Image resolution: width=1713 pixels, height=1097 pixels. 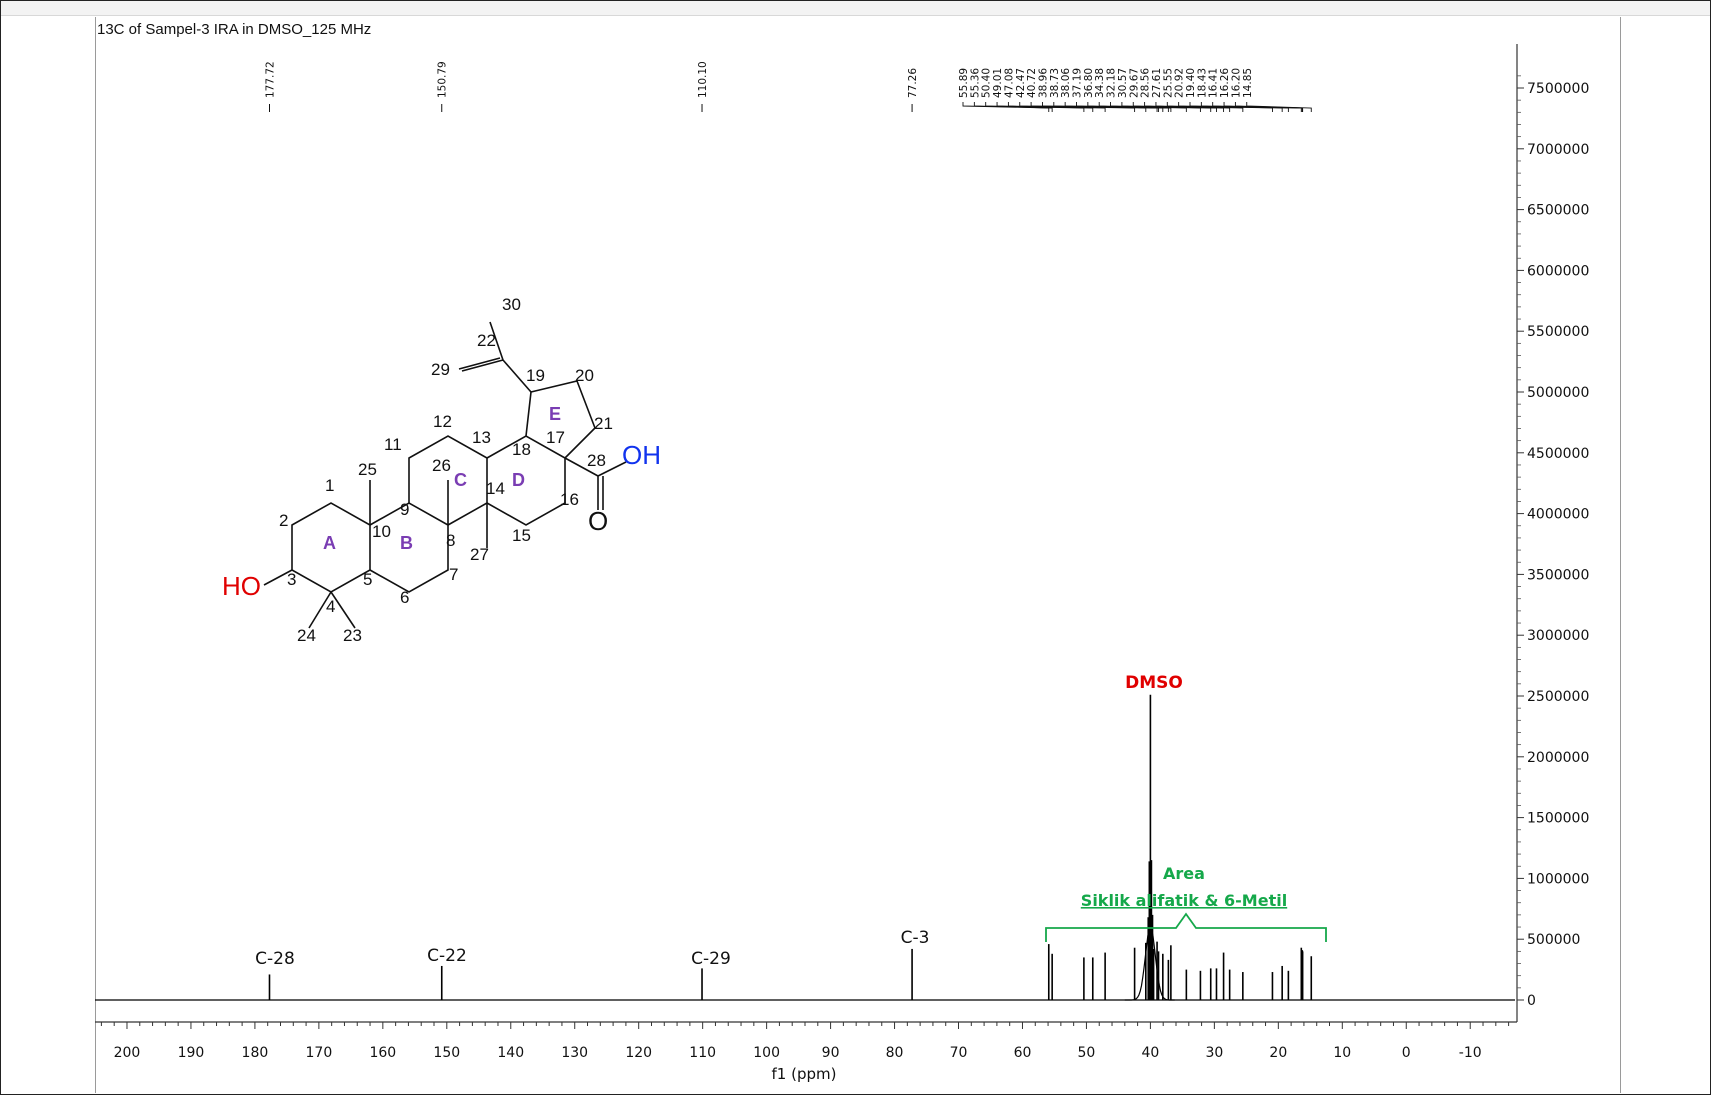 What do you see at coordinates (574, 1053) in the screenshot?
I see `x-tick-label: 130` at bounding box center [574, 1053].